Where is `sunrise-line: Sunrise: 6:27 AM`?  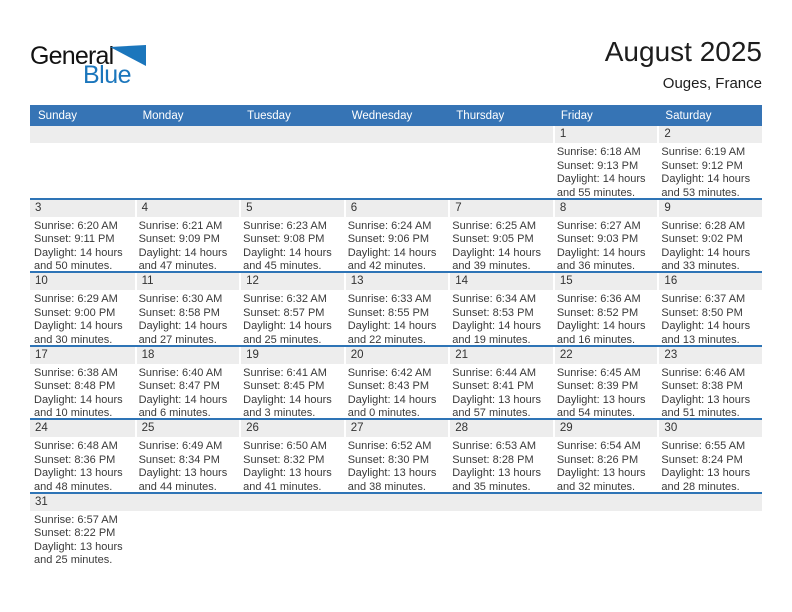 sunrise-line: Sunrise: 6:27 AM is located at coordinates (598, 225).